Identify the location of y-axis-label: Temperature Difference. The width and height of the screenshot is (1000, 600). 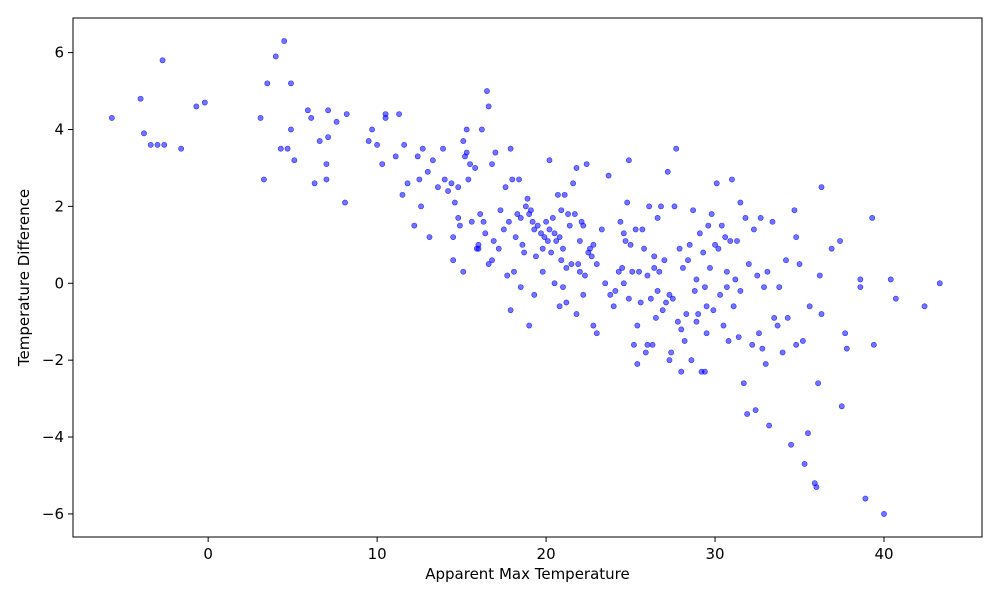
(24, 278).